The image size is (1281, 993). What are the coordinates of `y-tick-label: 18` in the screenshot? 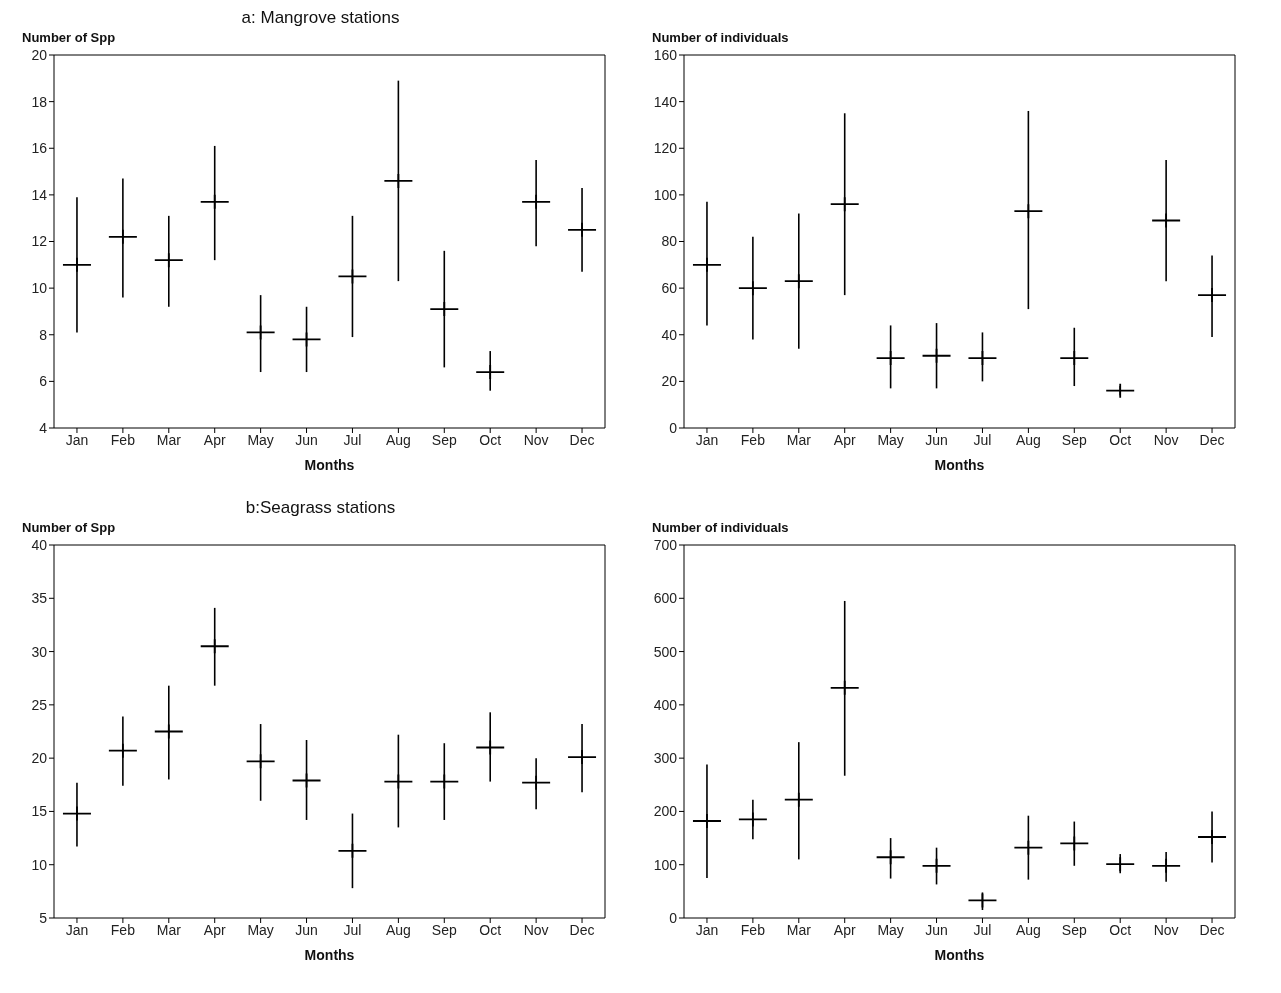 It's located at (39, 101).